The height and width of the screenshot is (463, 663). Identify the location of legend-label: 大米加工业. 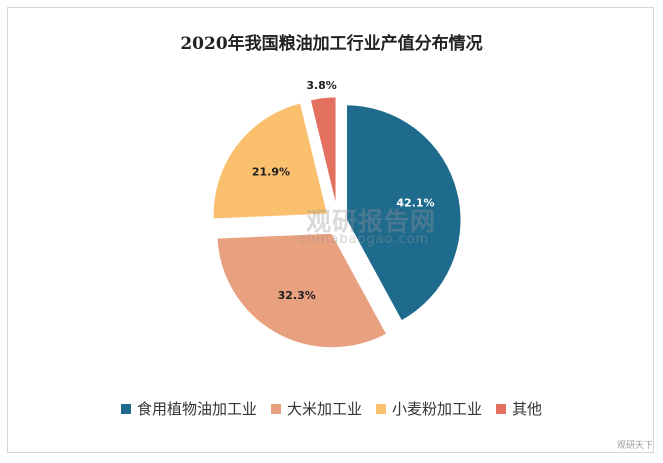
(324, 409).